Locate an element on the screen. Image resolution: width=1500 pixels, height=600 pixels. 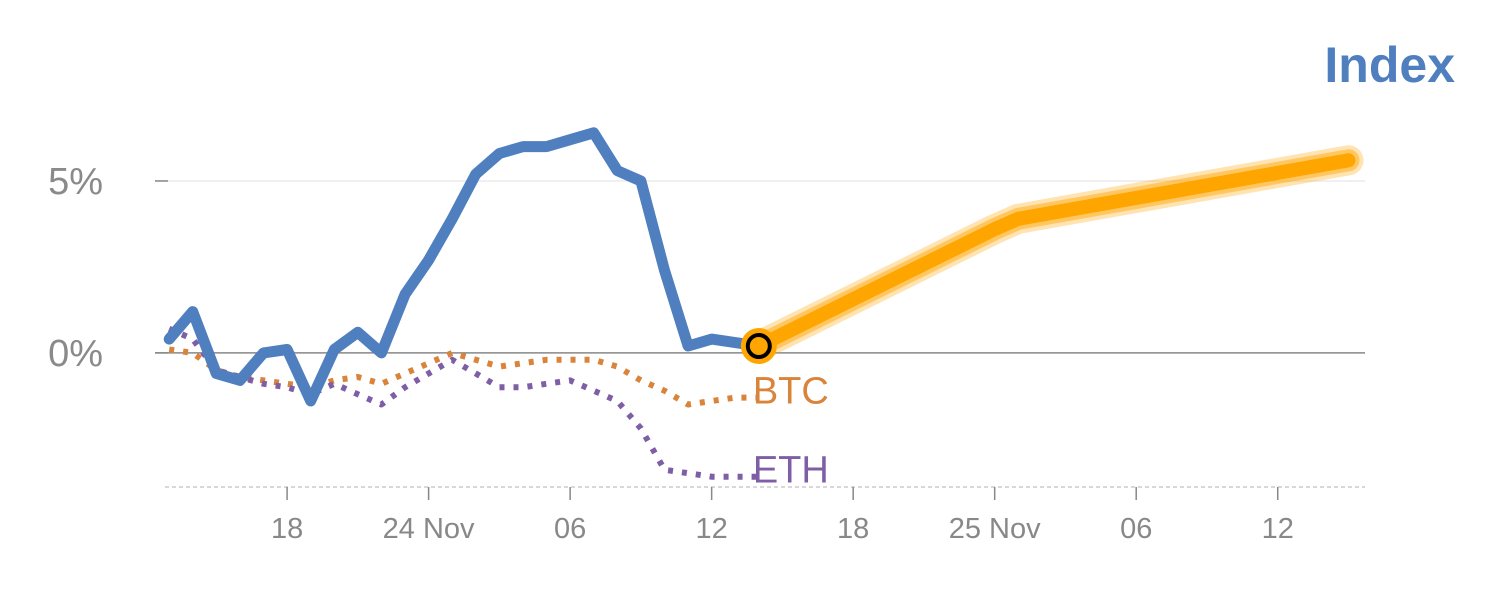
chart-title: Index is located at coordinates (1389, 65).